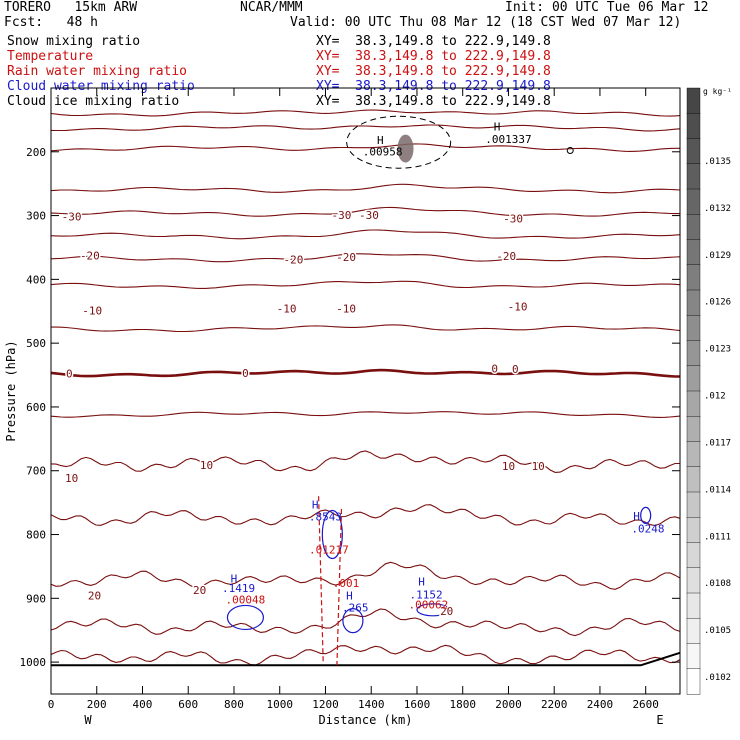 Image resolution: width=740 pixels, height=740 pixels. What do you see at coordinates (508, 466) in the screenshot?
I see `contour-label-18: 10` at bounding box center [508, 466].